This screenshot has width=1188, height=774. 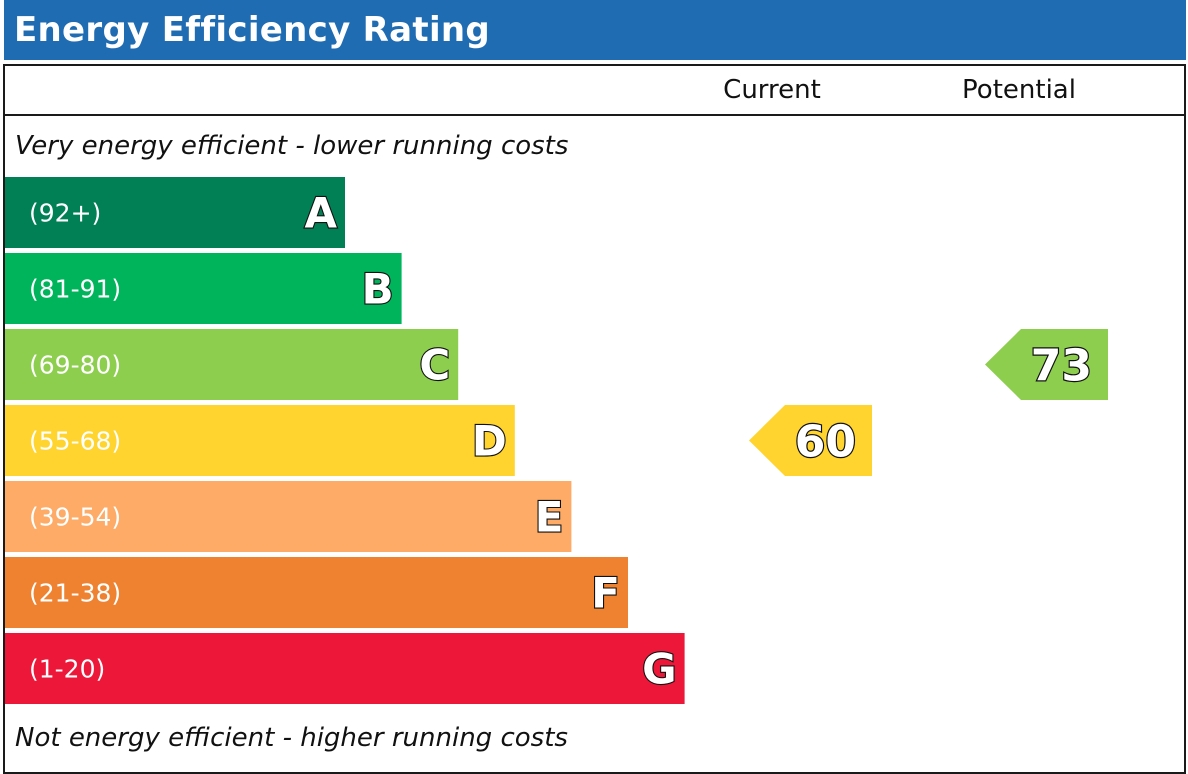 I want to click on band-c-bar, so click(x=232, y=364).